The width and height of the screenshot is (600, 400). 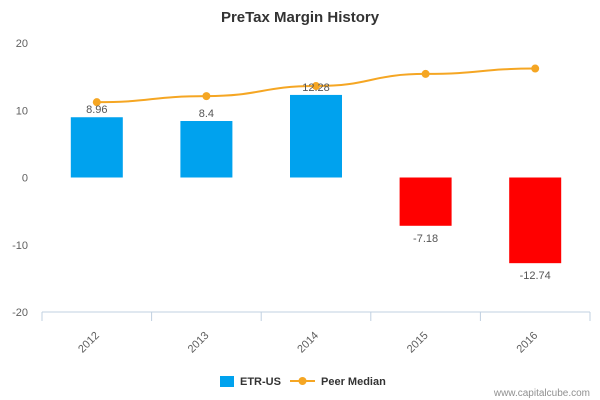 I want to click on data-label-2012: 8.96, so click(x=96, y=110).